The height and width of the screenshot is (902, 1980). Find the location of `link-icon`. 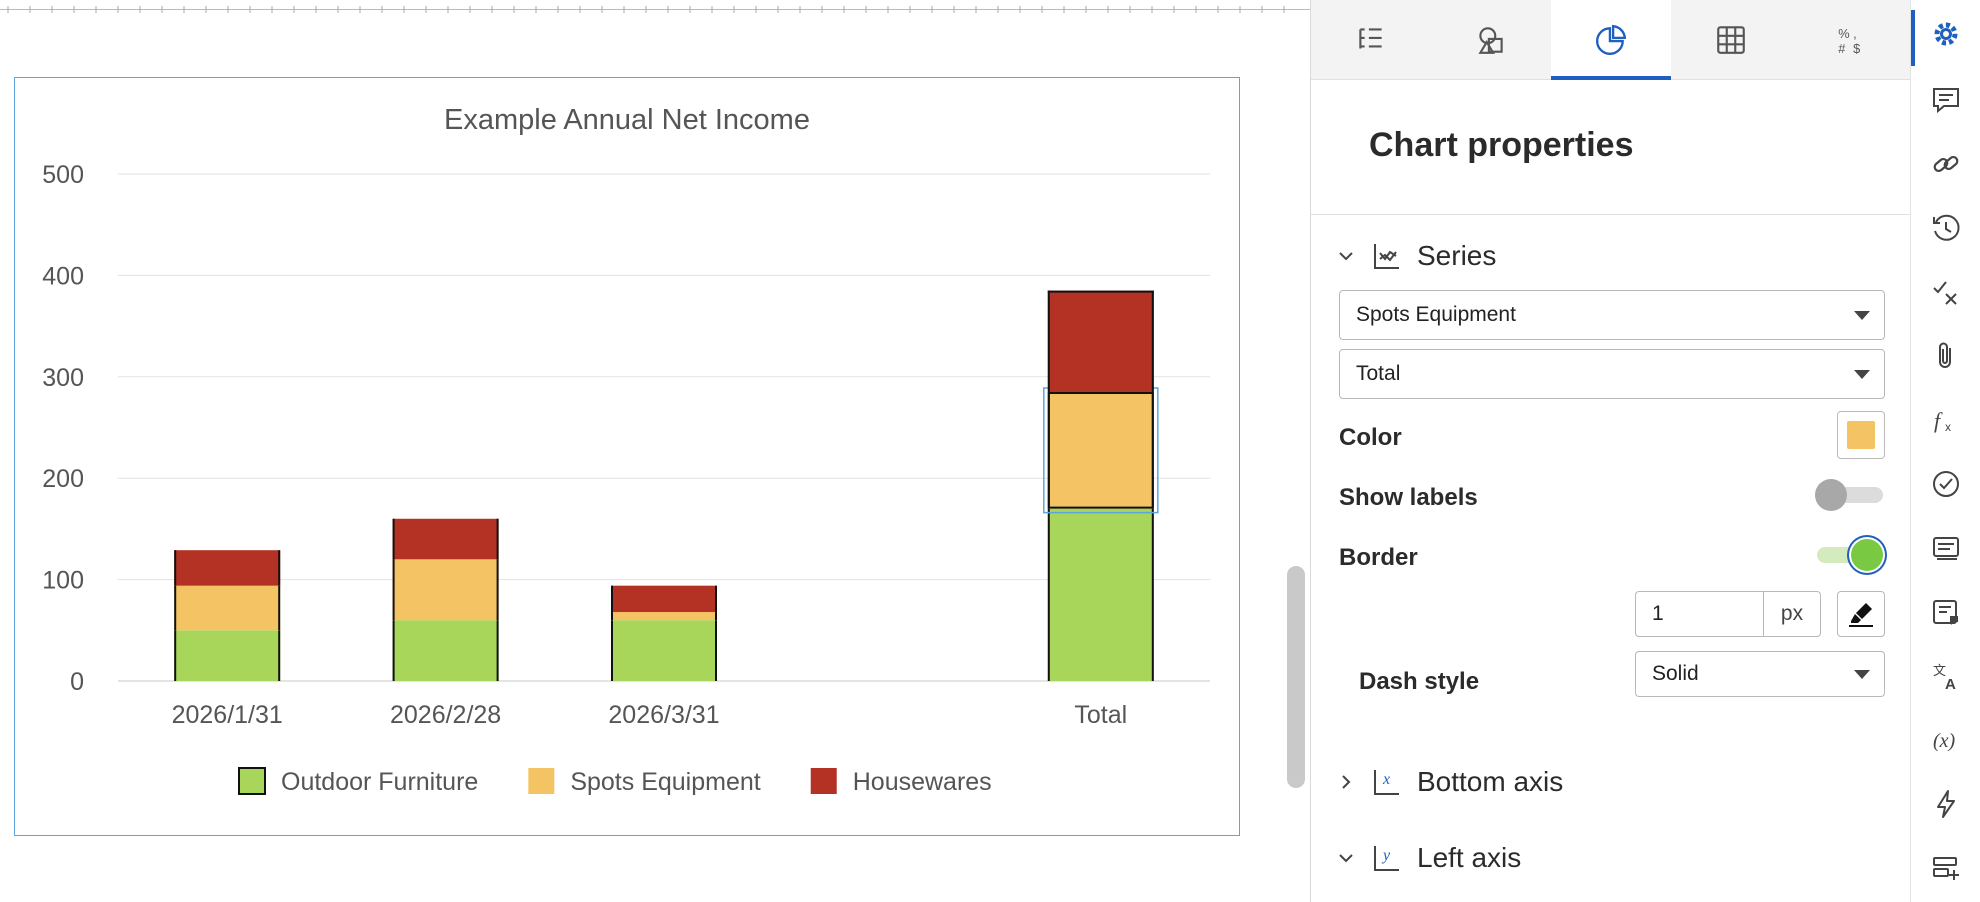

link-icon is located at coordinates (1946, 164).